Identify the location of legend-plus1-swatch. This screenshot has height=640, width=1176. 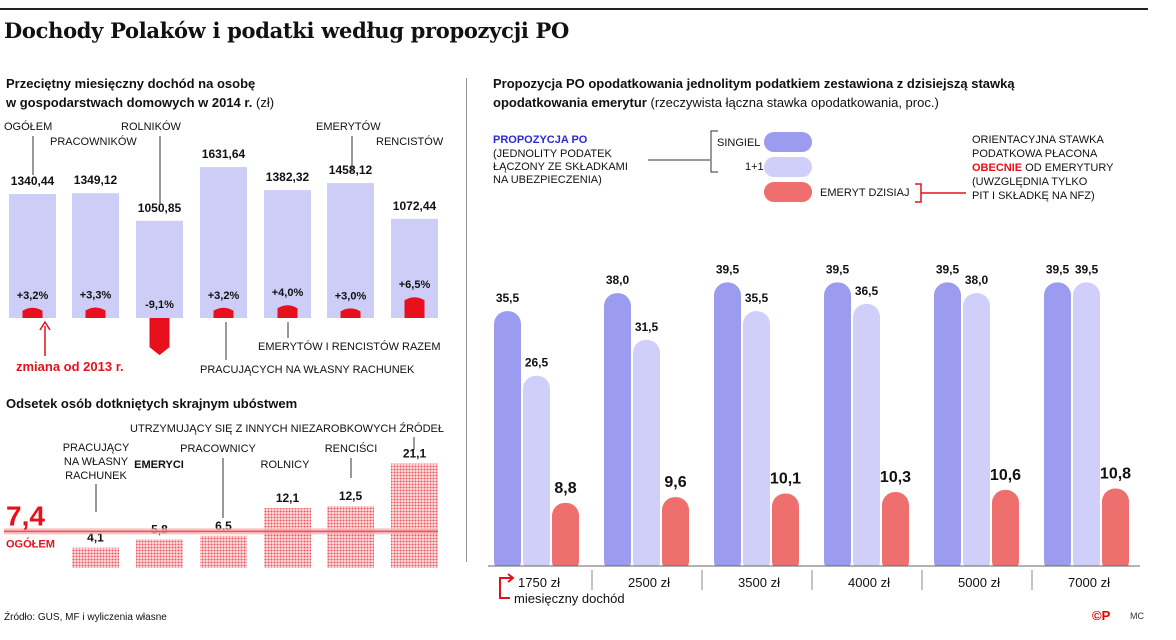
(788, 167).